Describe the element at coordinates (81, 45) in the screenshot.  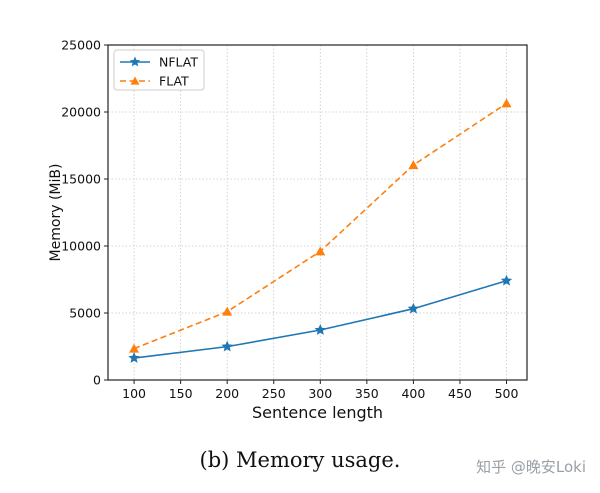
I see `y-tick-label: 25000` at that location.